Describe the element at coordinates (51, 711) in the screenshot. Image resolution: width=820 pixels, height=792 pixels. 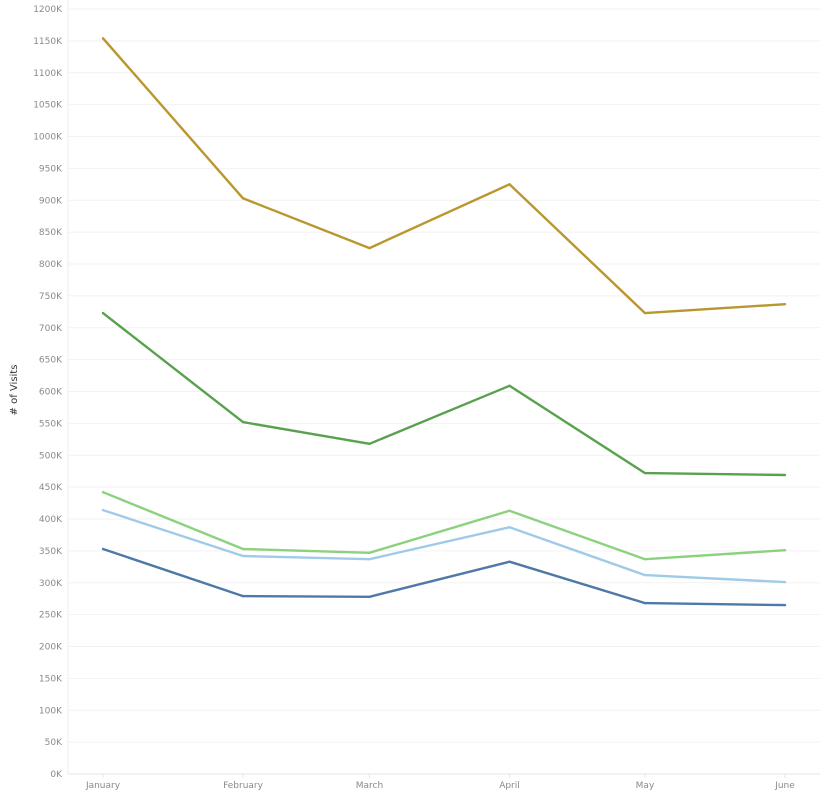
I see `y-tick-label: 100K` at that location.